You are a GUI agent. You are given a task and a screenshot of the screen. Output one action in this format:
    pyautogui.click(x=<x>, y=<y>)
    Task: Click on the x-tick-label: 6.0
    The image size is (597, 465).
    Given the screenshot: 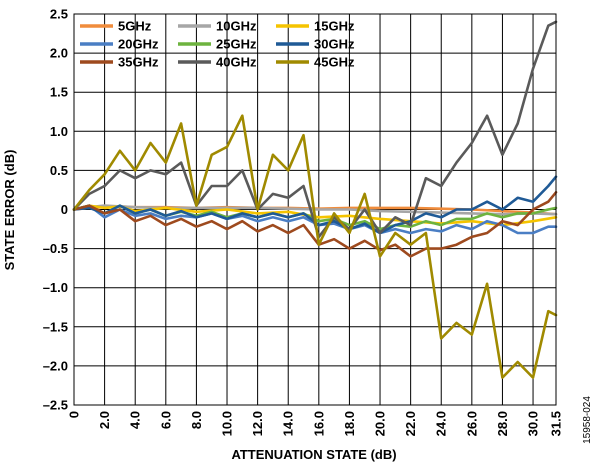 What is the action you would take?
    pyautogui.click(x=165, y=420)
    